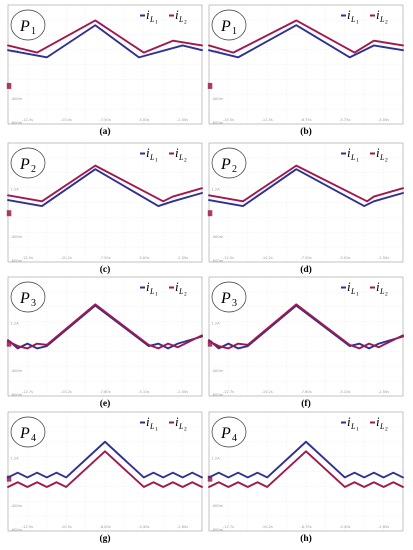 This screenshot has width=413, height=550. I want to click on phase-label-subscript: 2, so click(234, 169).